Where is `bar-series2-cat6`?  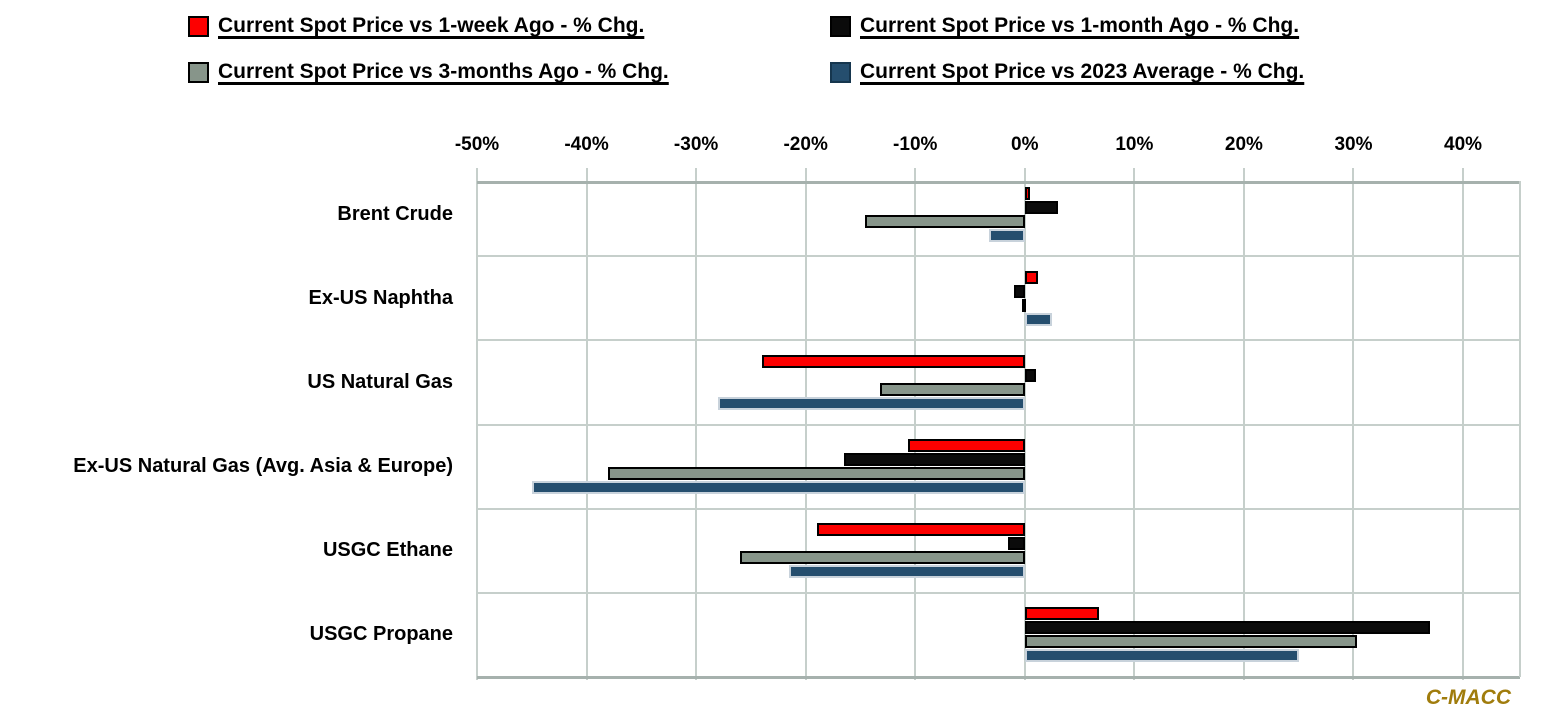
bar-series2-cat6 is located at coordinates (1227, 628).